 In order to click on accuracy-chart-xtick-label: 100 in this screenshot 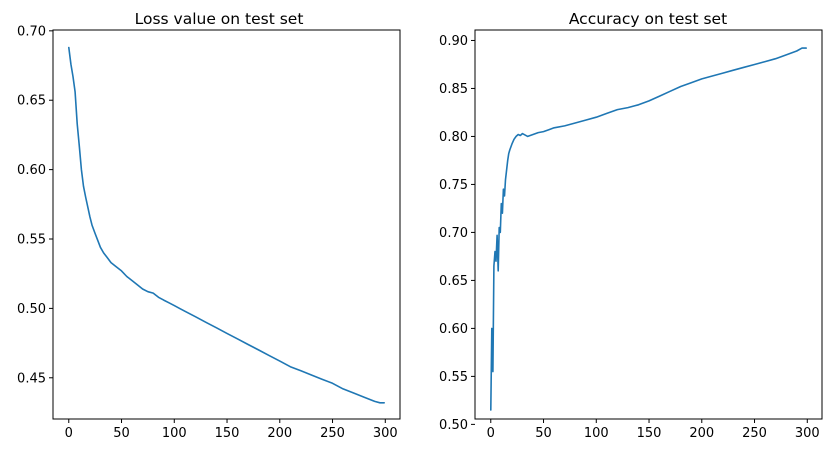, I will do `click(596, 433)`.